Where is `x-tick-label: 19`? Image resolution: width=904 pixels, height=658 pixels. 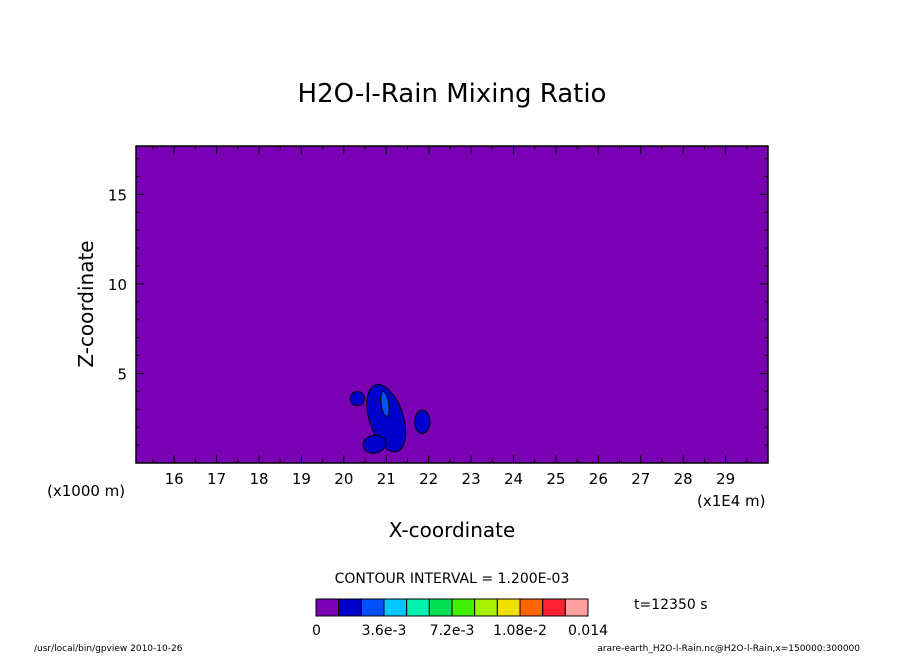 x-tick-label: 19 is located at coordinates (301, 479).